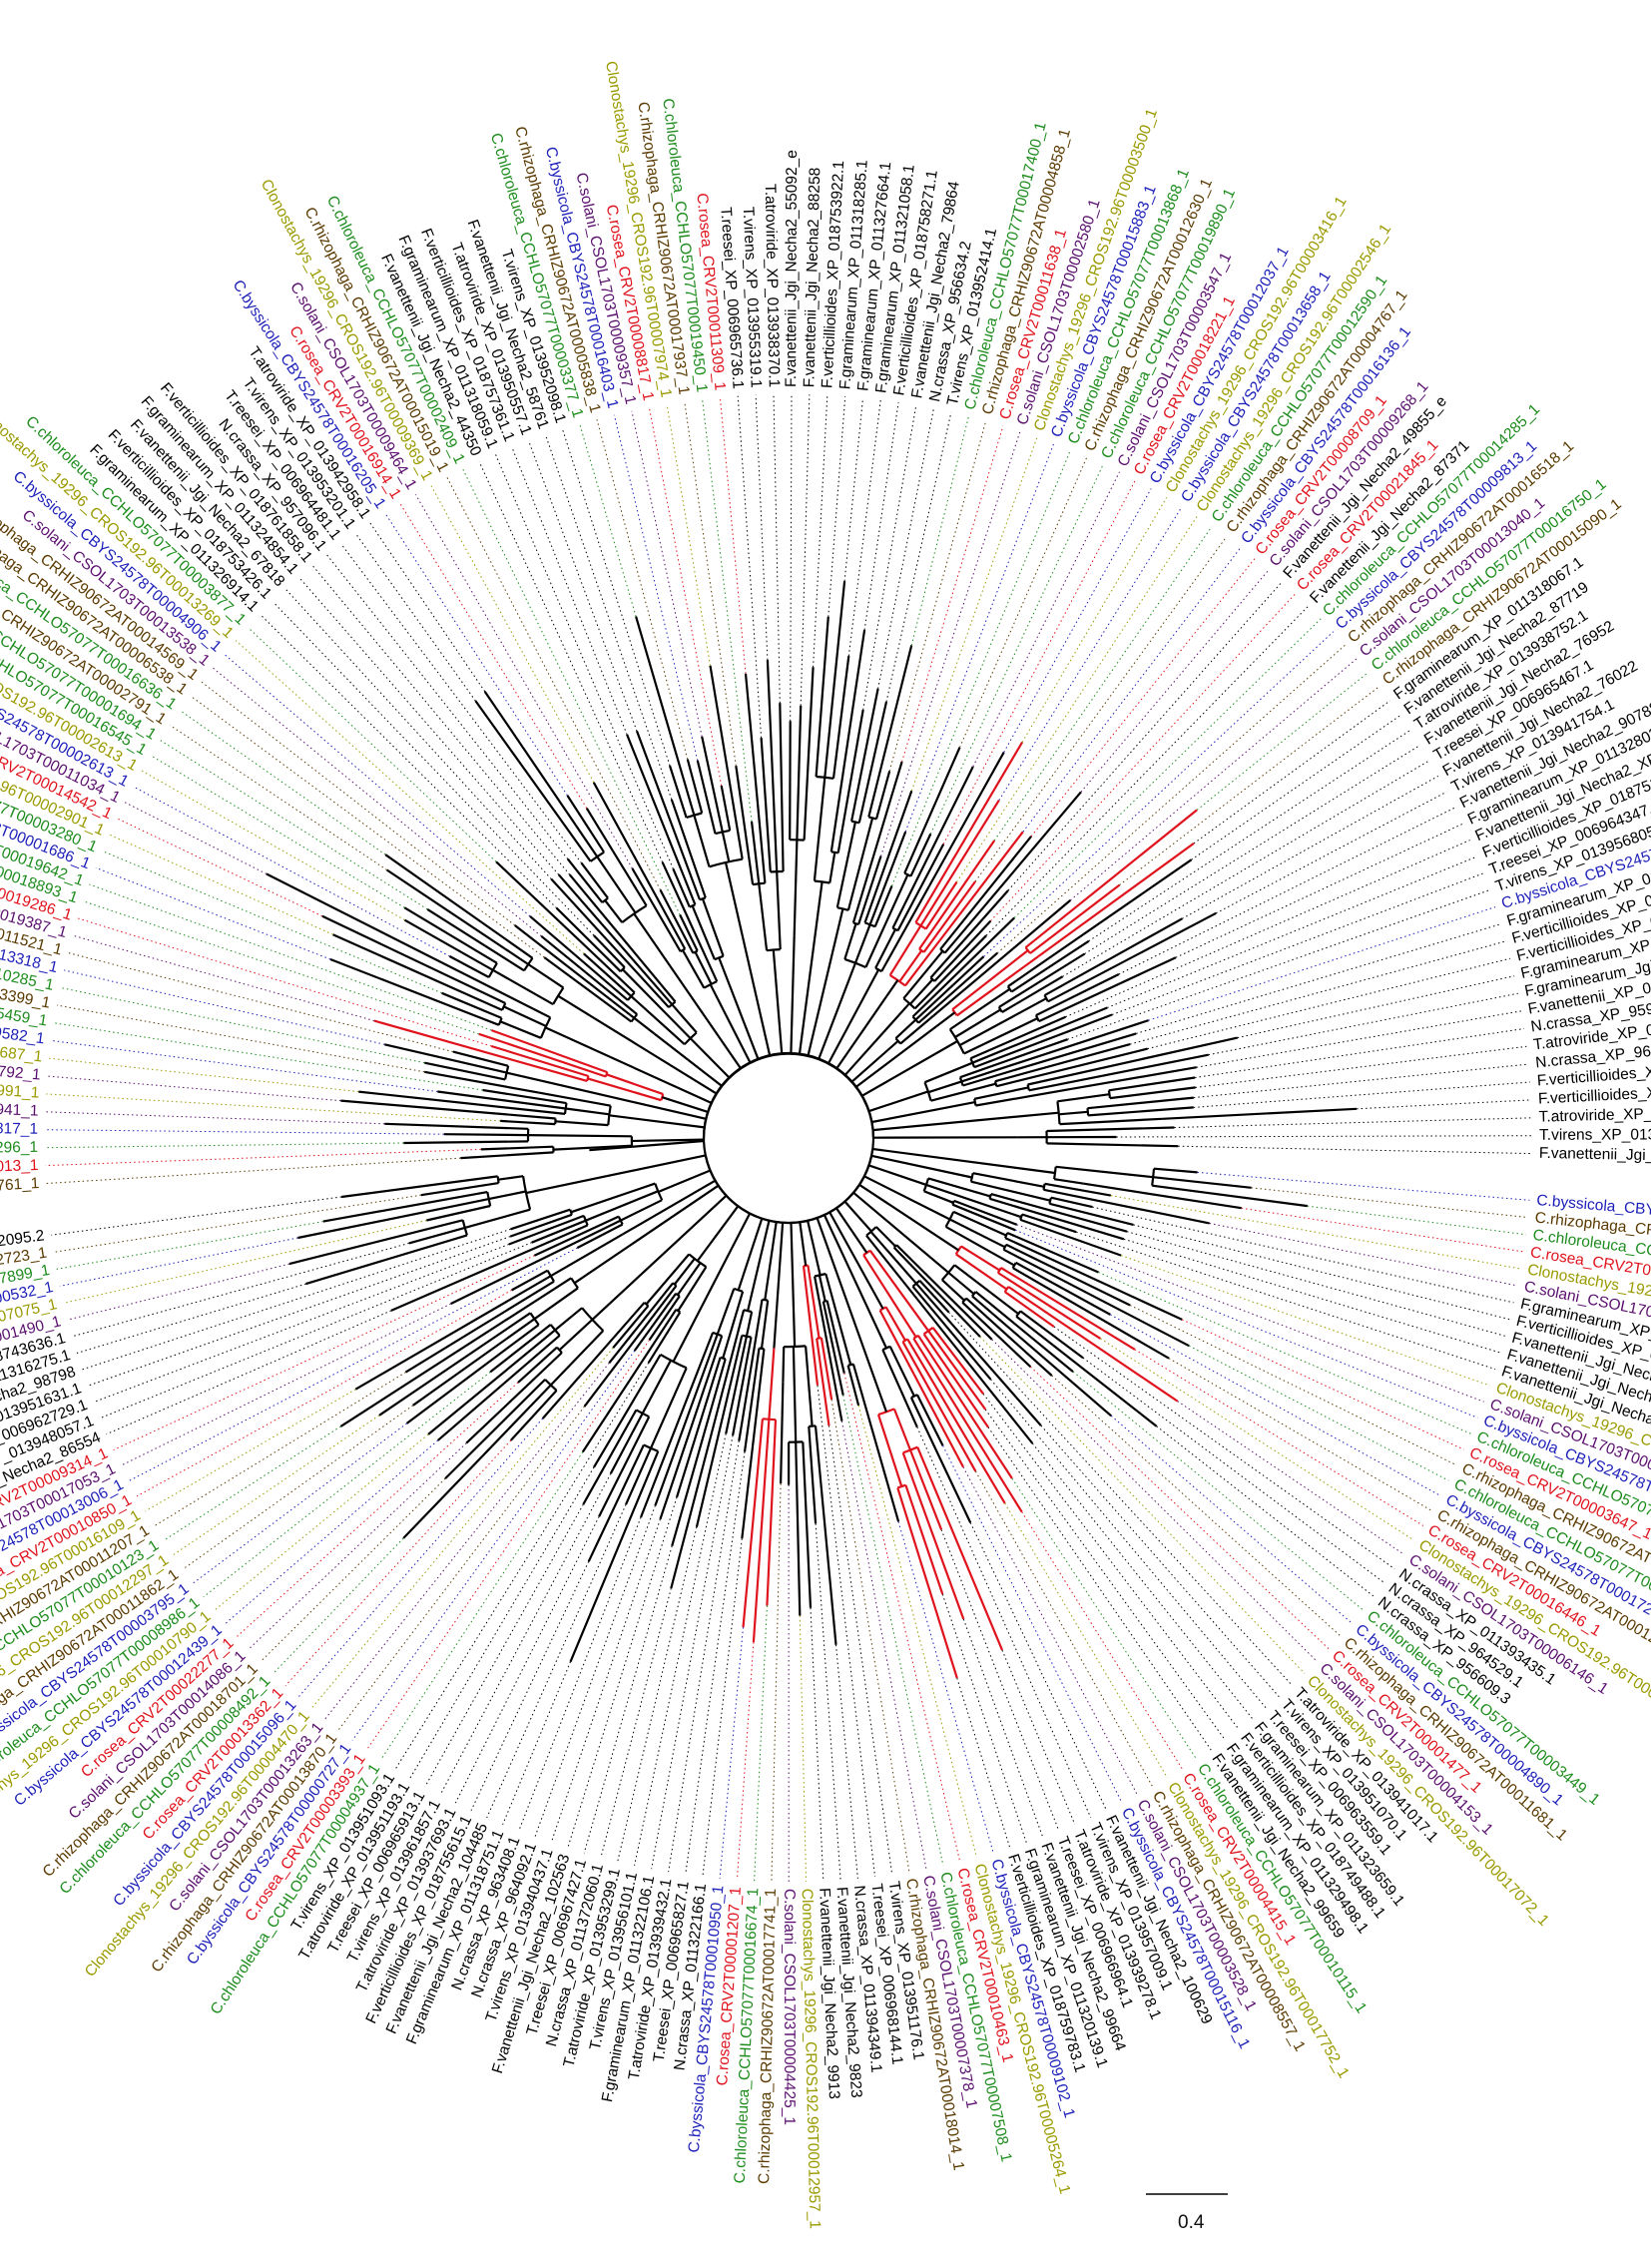 This screenshot has height=2268, width=1651. I want to click on tip-label: F.vanettenii_Jgi_Necha2_55092_e, so click(792, 268).